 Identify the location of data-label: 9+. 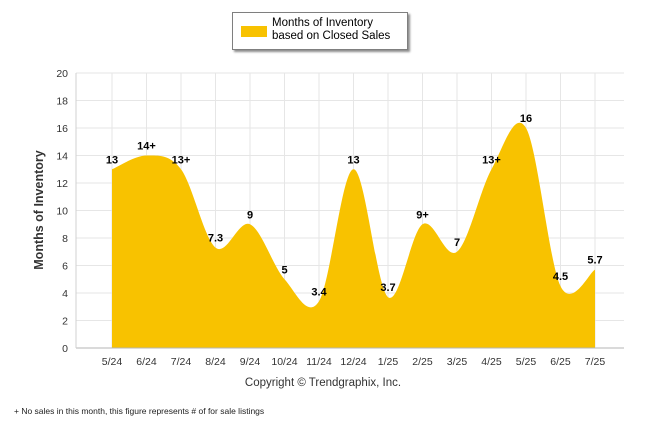
(422, 215).